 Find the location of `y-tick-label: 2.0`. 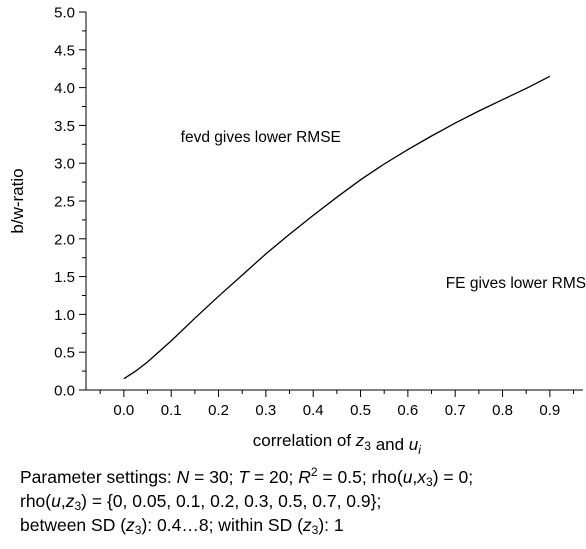

y-tick-label: 2.0 is located at coordinates (64, 239).